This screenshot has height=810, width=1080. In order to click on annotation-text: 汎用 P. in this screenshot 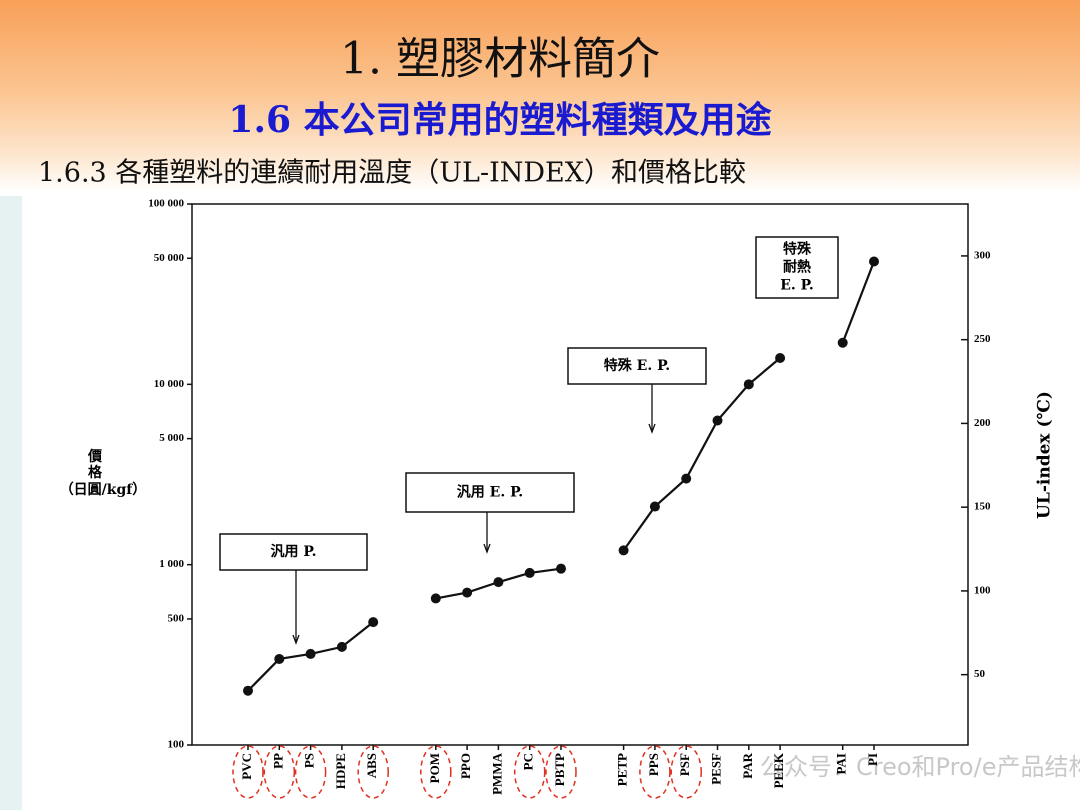, I will do `click(294, 551)`.